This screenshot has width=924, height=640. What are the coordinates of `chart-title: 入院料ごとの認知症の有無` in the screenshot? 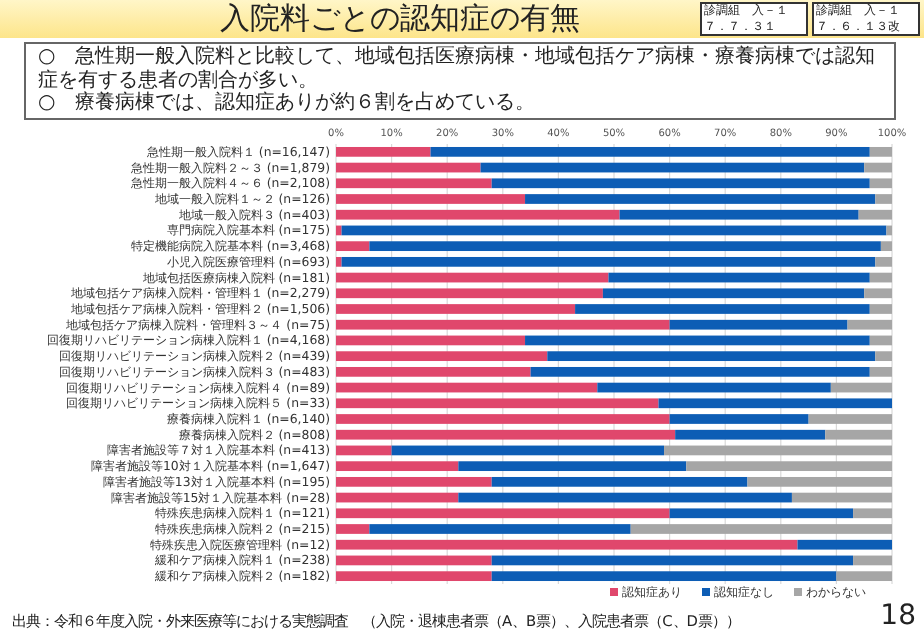 It's located at (400, 18).